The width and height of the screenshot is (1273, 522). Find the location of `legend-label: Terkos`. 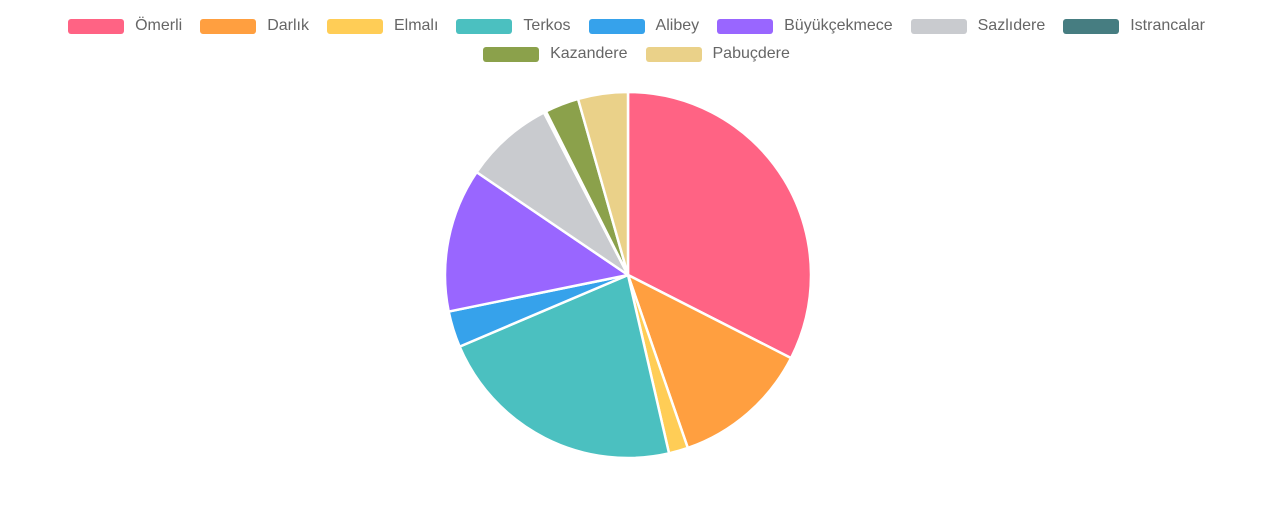

legend-label: Terkos is located at coordinates (547, 25).